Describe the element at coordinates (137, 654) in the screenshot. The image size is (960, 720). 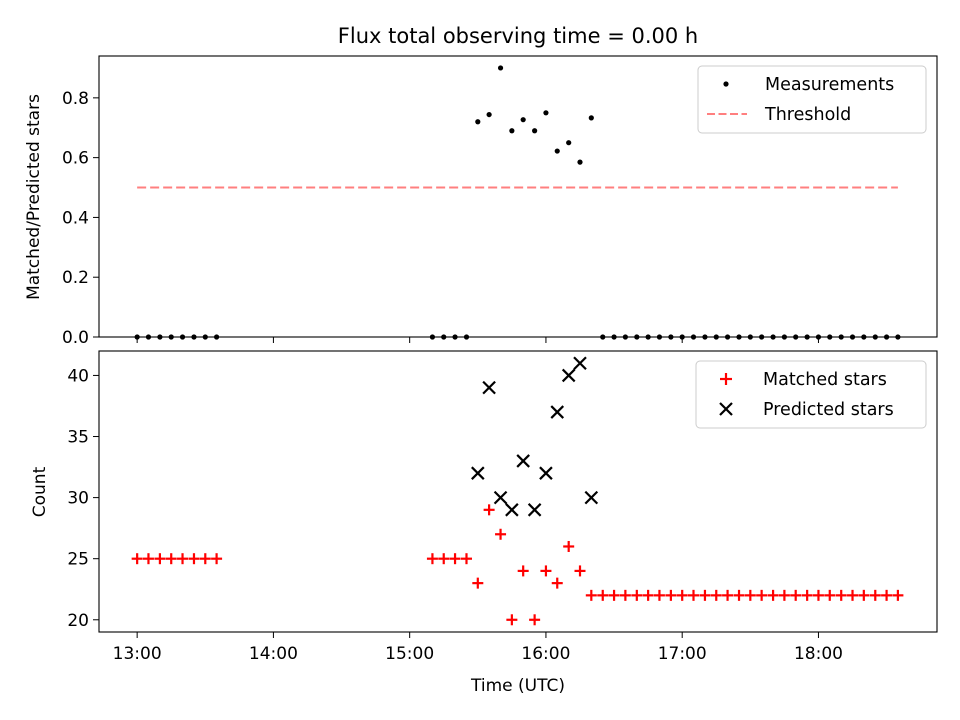
I see `x-tick-label: 13:00` at that location.